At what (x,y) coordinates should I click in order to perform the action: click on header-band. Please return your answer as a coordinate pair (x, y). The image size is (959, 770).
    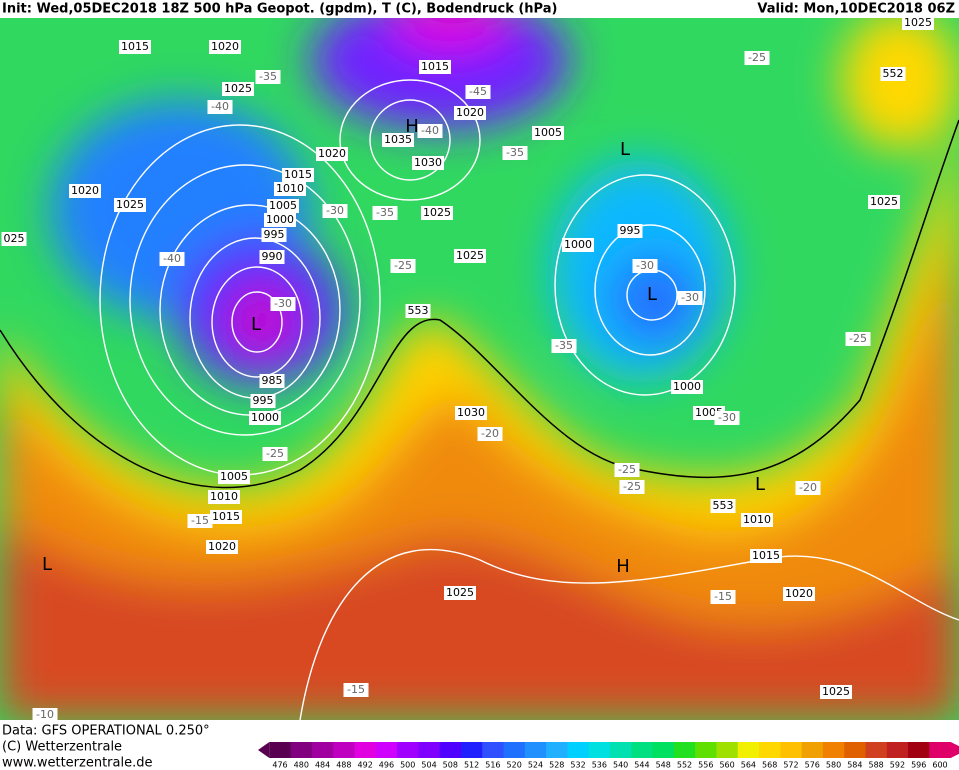
    Looking at the image, I should click on (479, 9).